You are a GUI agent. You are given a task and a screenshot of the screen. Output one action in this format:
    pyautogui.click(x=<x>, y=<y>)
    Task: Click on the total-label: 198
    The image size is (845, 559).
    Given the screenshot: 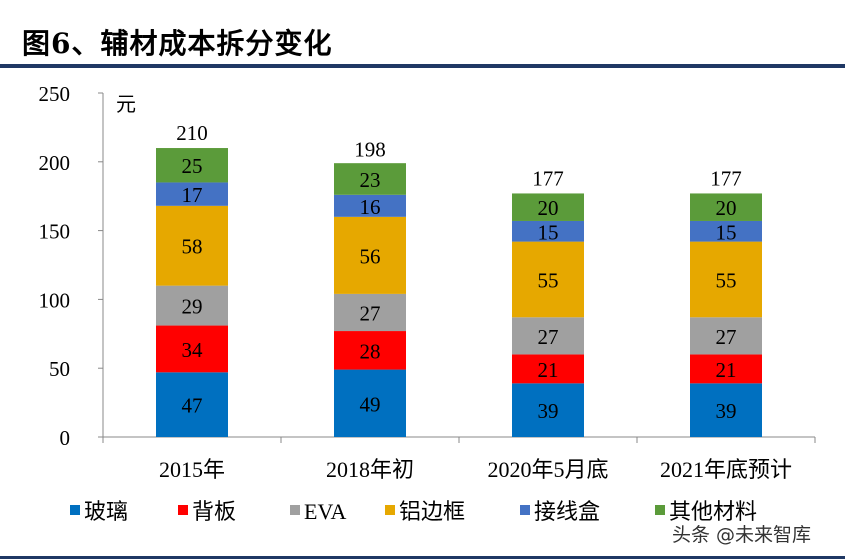 What is the action you would take?
    pyautogui.click(x=370, y=150)
    